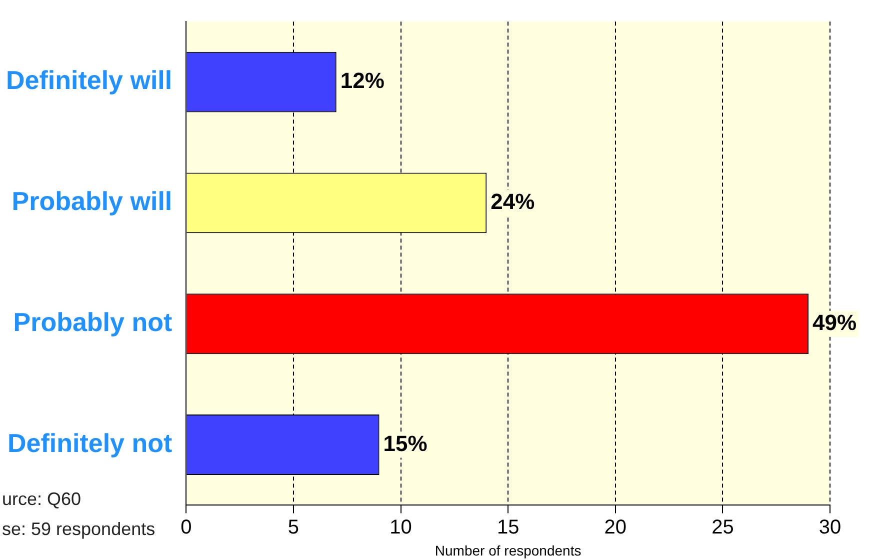 The width and height of the screenshot is (888, 560). I want to click on x-tick-label: 30, so click(830, 527).